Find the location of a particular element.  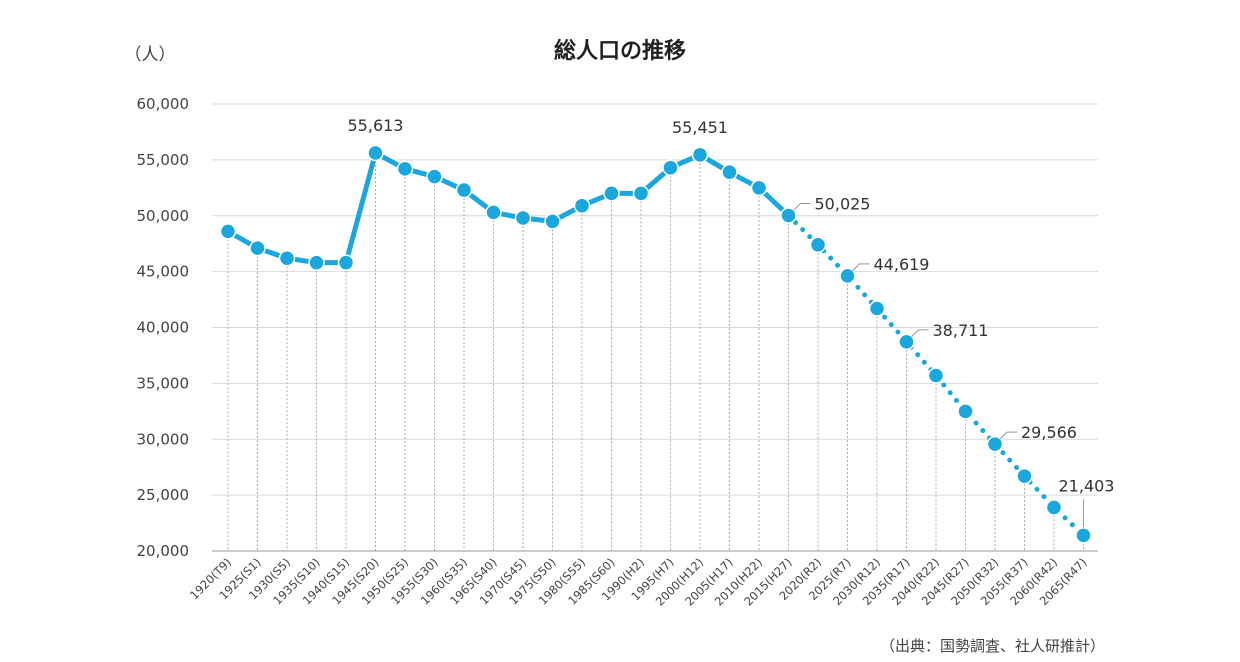

y-tick-label: 45,000 is located at coordinates (163, 272).